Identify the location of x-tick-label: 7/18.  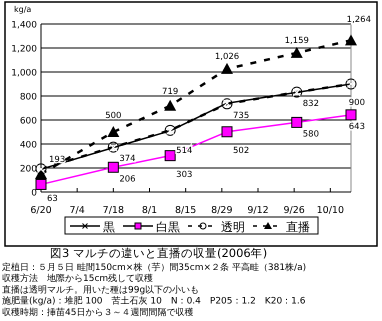
(113, 210).